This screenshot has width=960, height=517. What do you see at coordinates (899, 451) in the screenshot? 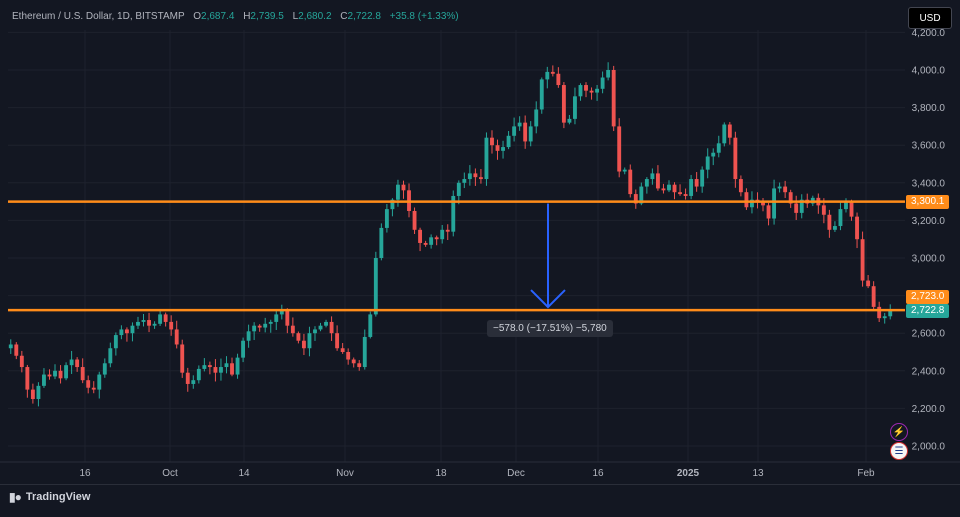
I see `us-flag-icon: ☰` at bounding box center [899, 451].